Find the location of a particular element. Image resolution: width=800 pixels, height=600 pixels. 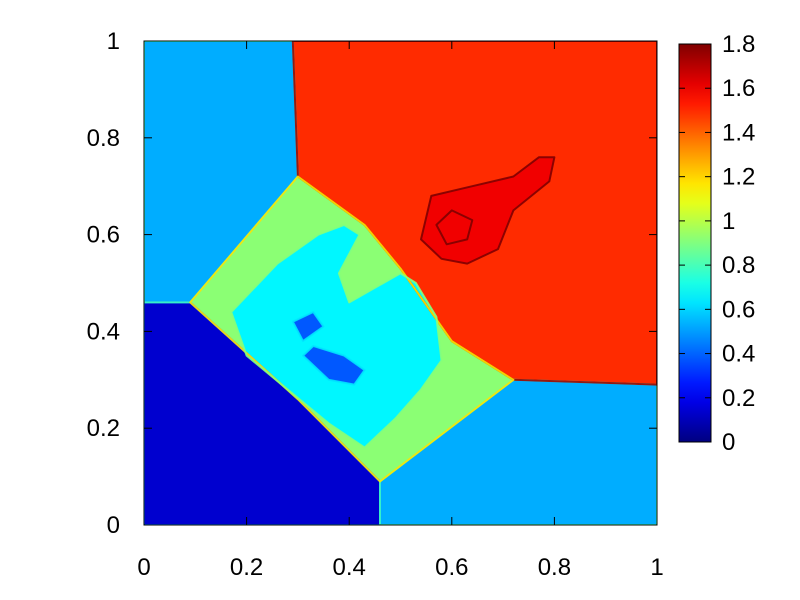

region-high-plume is located at coordinates (488, 210).